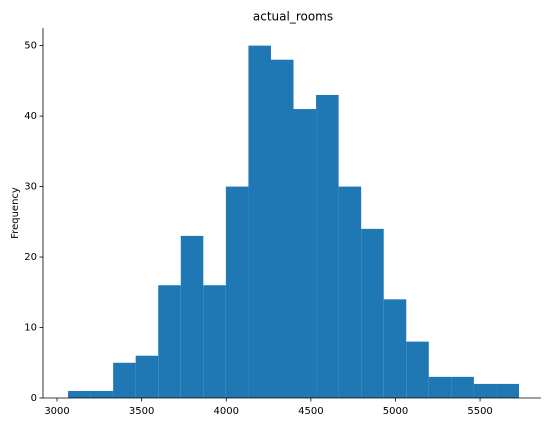 This screenshot has height=427, width=551. Describe the element at coordinates (30, 257) in the screenshot. I see `y-tick-label: 20` at that location.